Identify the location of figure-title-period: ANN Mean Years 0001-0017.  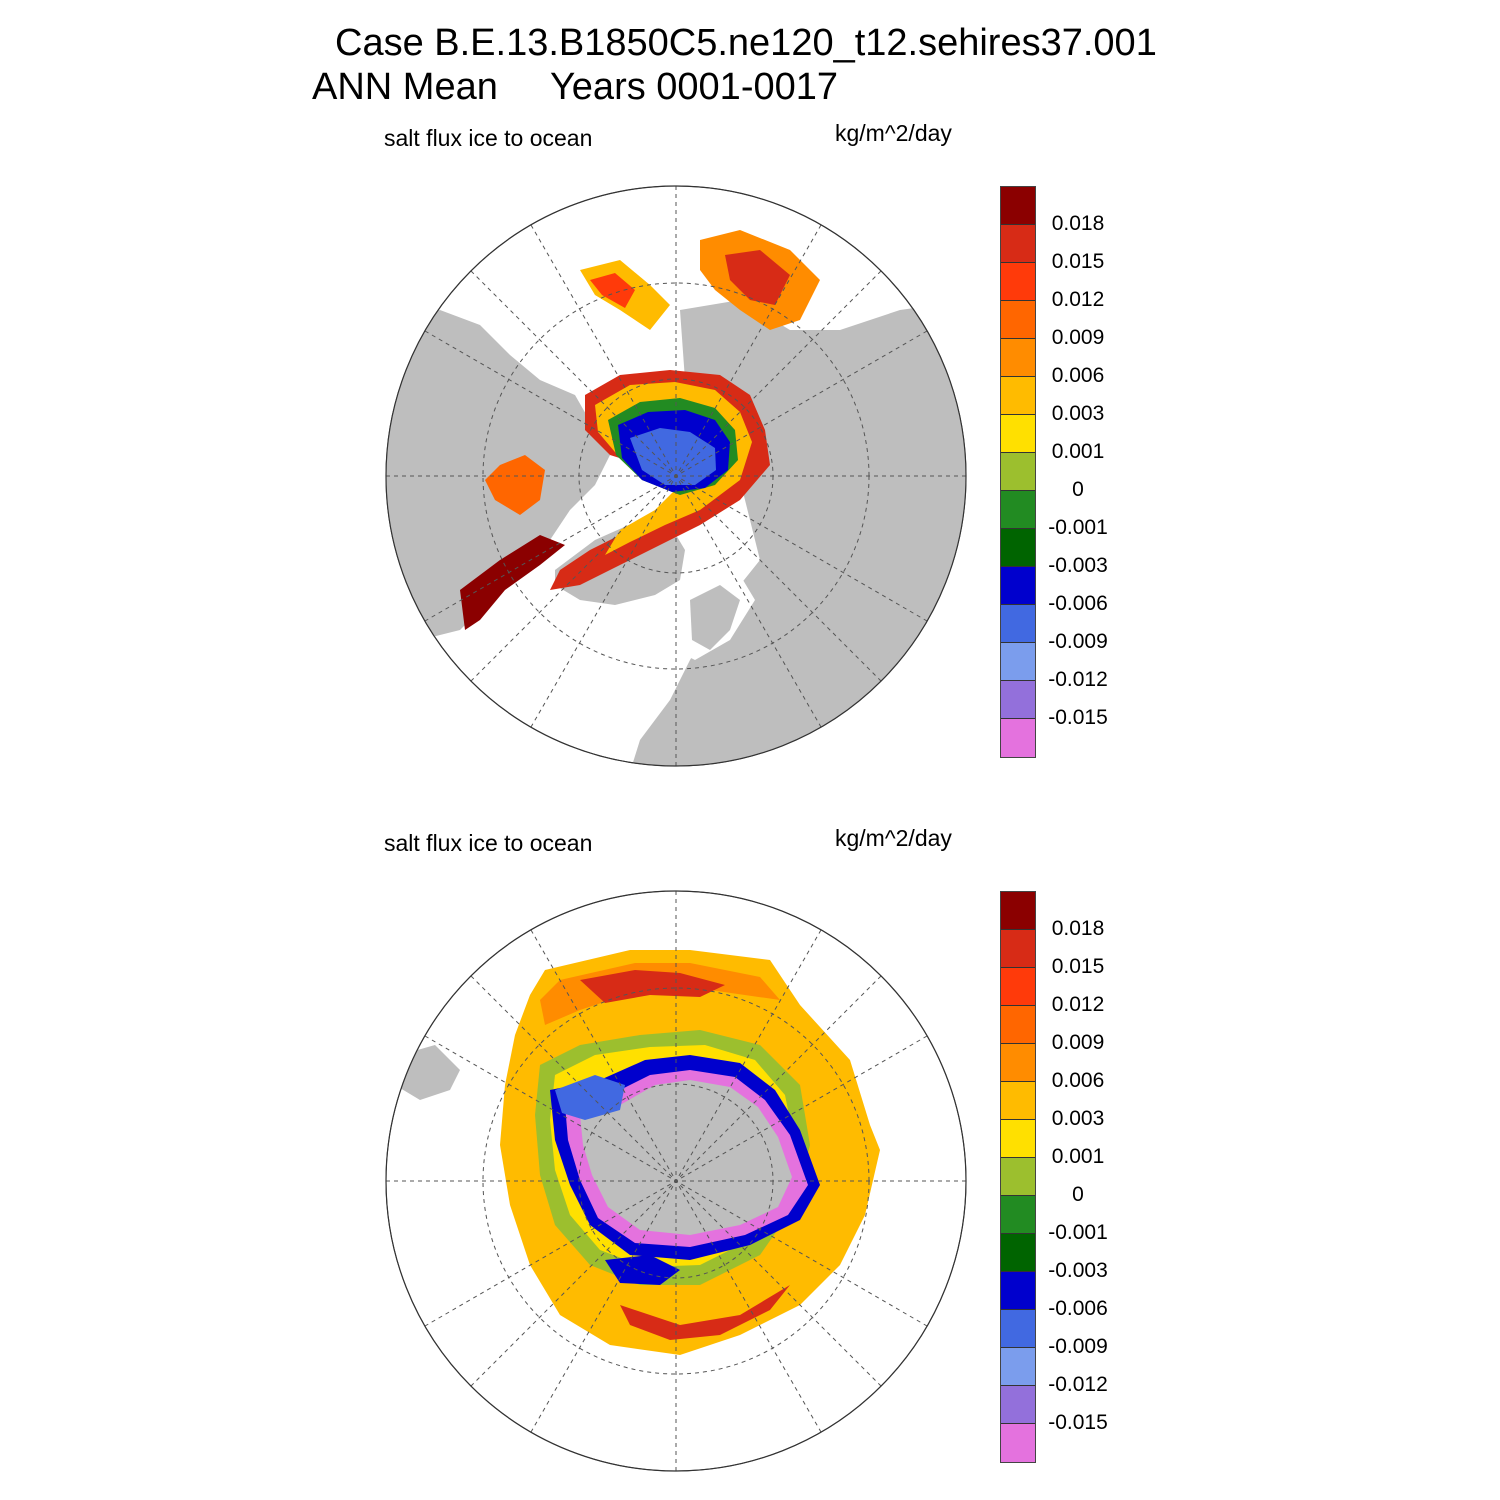
(575, 87).